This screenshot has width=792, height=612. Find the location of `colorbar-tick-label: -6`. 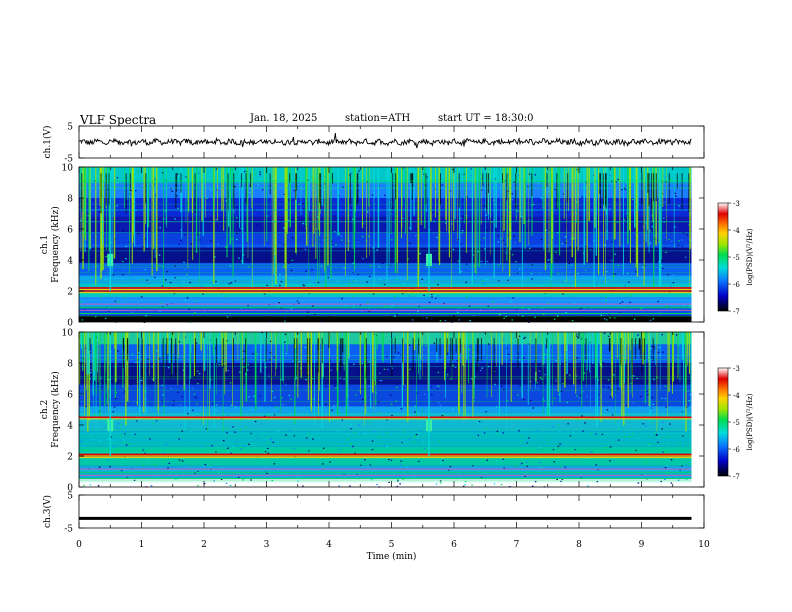

colorbar-tick-label: -6 is located at coordinates (736, 450).